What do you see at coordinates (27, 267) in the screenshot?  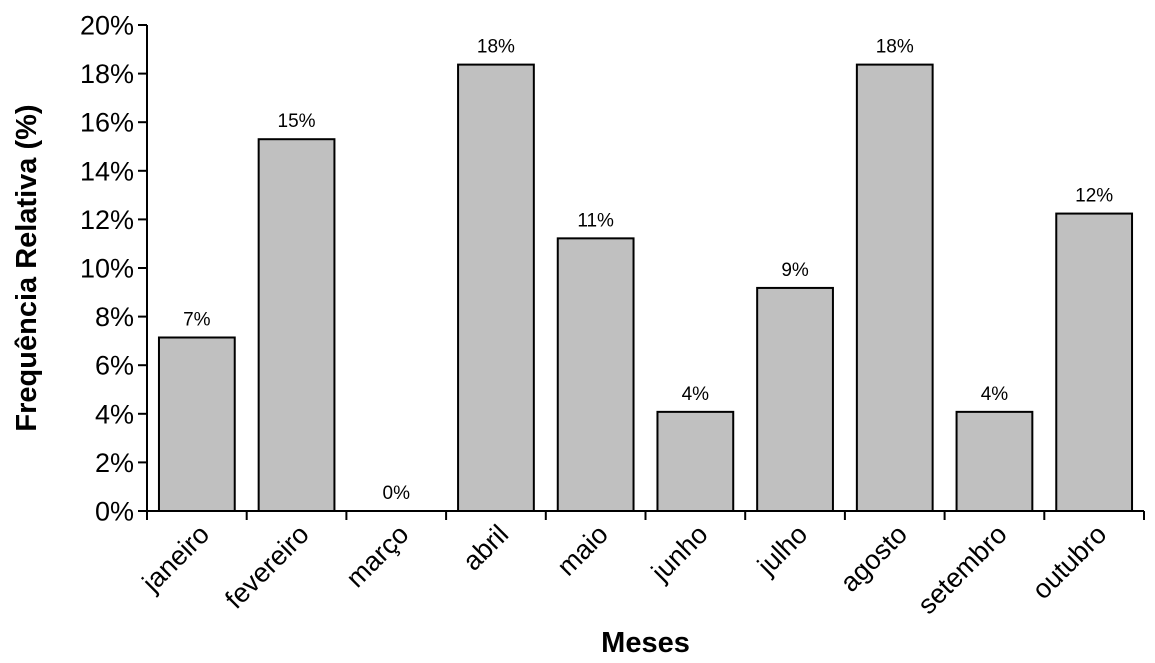 I see `y-axis-title: Frequência Relativa (%)` at bounding box center [27, 267].